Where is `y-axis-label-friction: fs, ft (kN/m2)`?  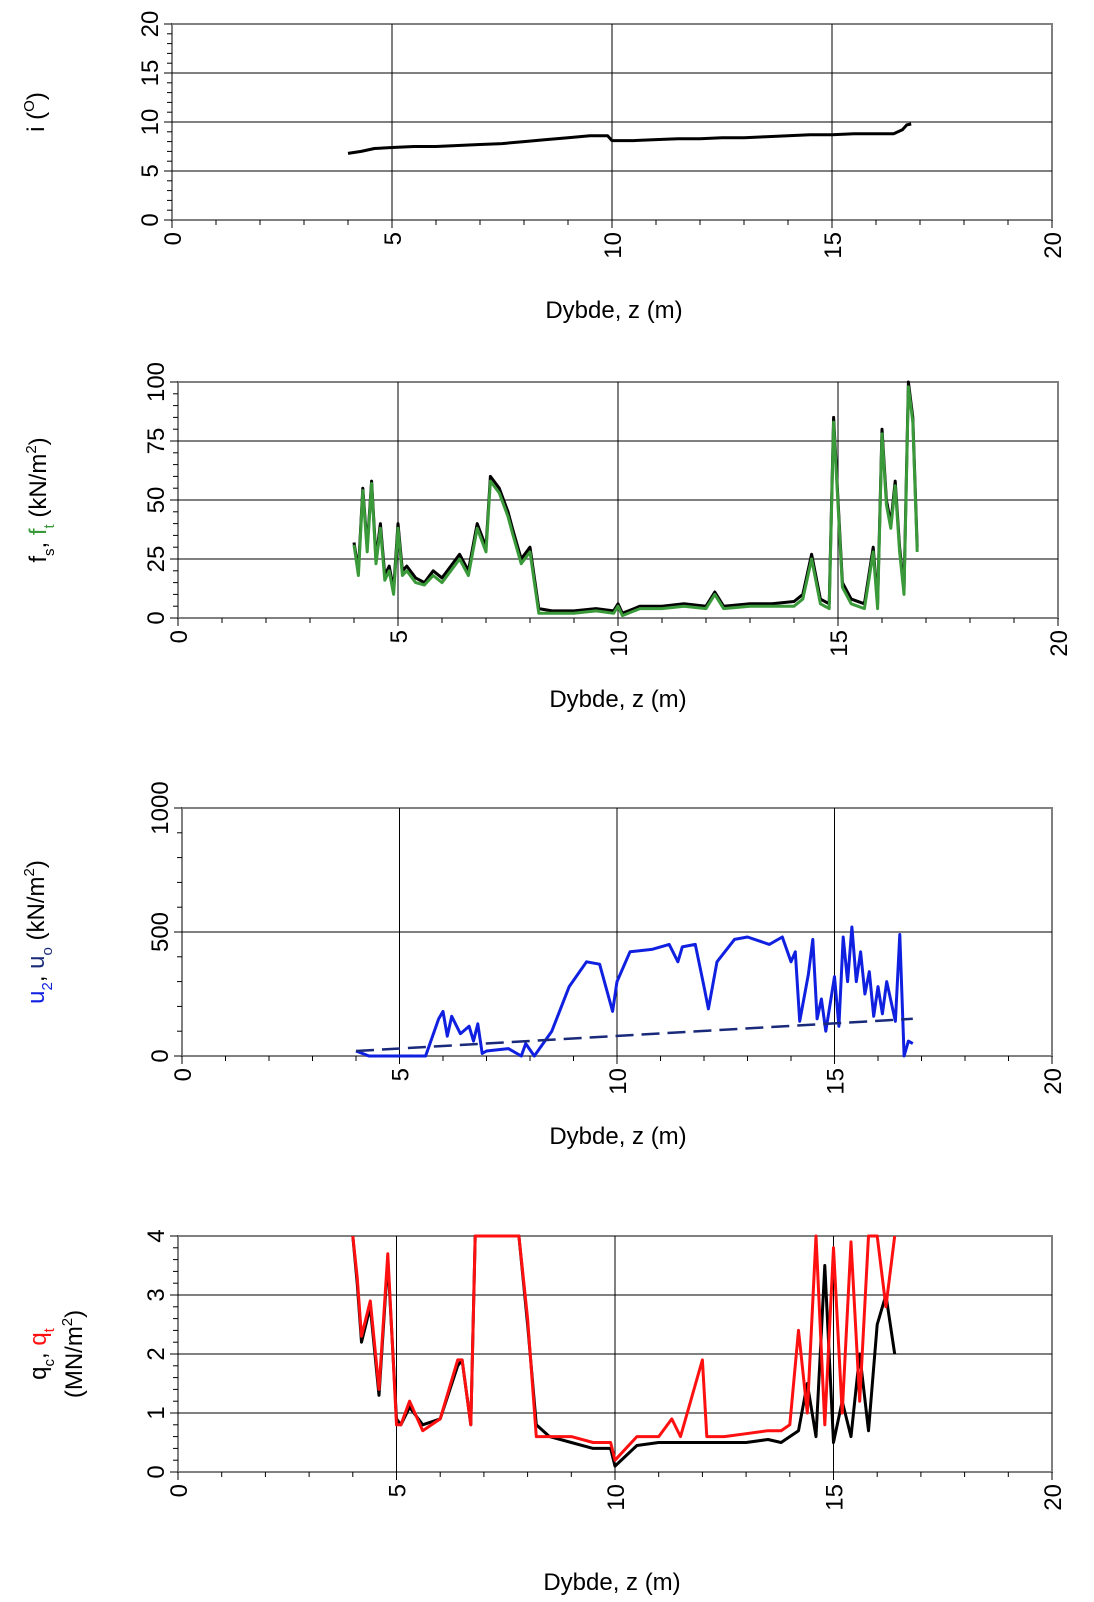 y-axis-label-friction: fs, ft (kN/m2) is located at coordinates (40, 499).